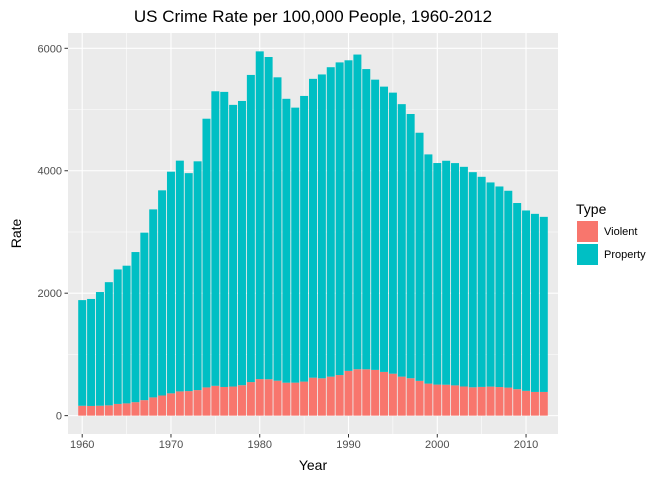 The width and height of the screenshot is (672, 480). Describe the element at coordinates (419, 398) in the screenshot. I see `bar-violent-1998` at that location.